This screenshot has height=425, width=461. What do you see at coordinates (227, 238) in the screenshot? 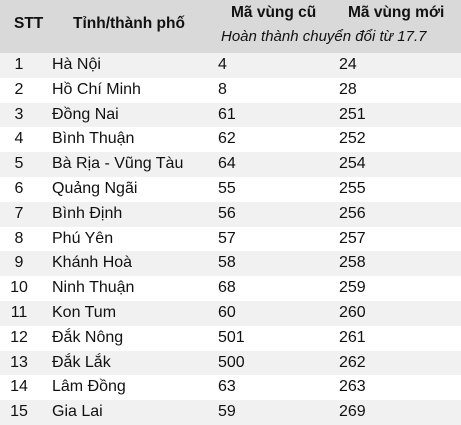
I see `cell-old-code: 57` at bounding box center [227, 238].